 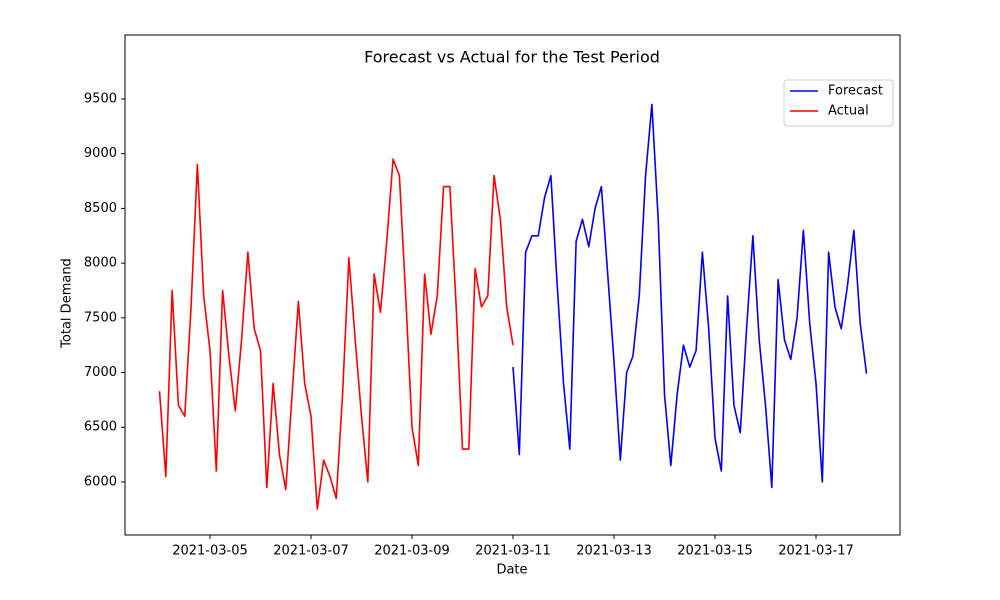 What do you see at coordinates (838, 103) in the screenshot?
I see `legend: Forecast Actual` at bounding box center [838, 103].